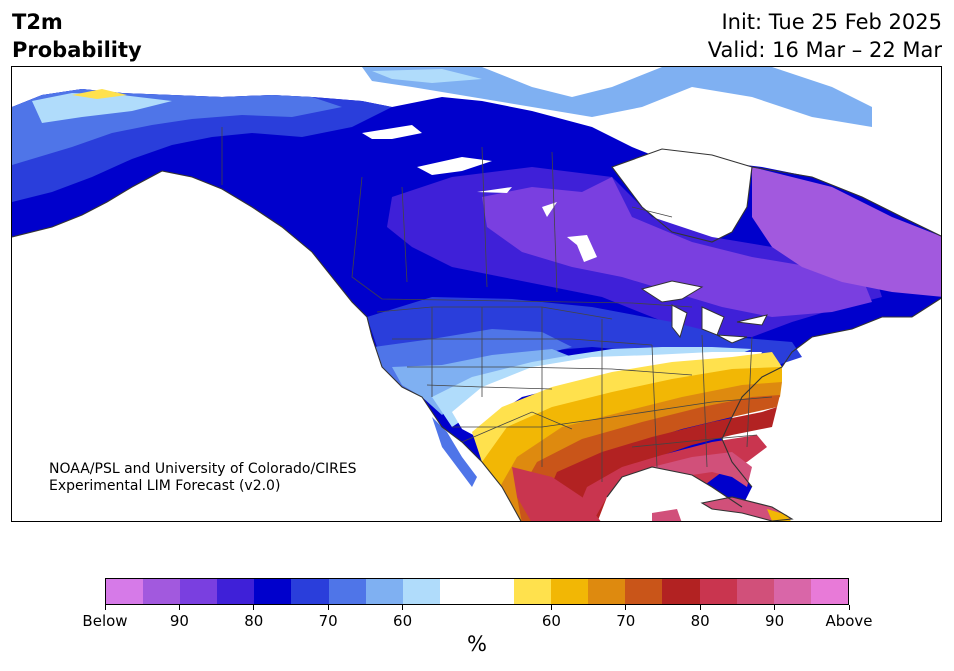  What do you see at coordinates (846, 232) in the screenshot?
I see `band-quebec-lavender` at bounding box center [846, 232].